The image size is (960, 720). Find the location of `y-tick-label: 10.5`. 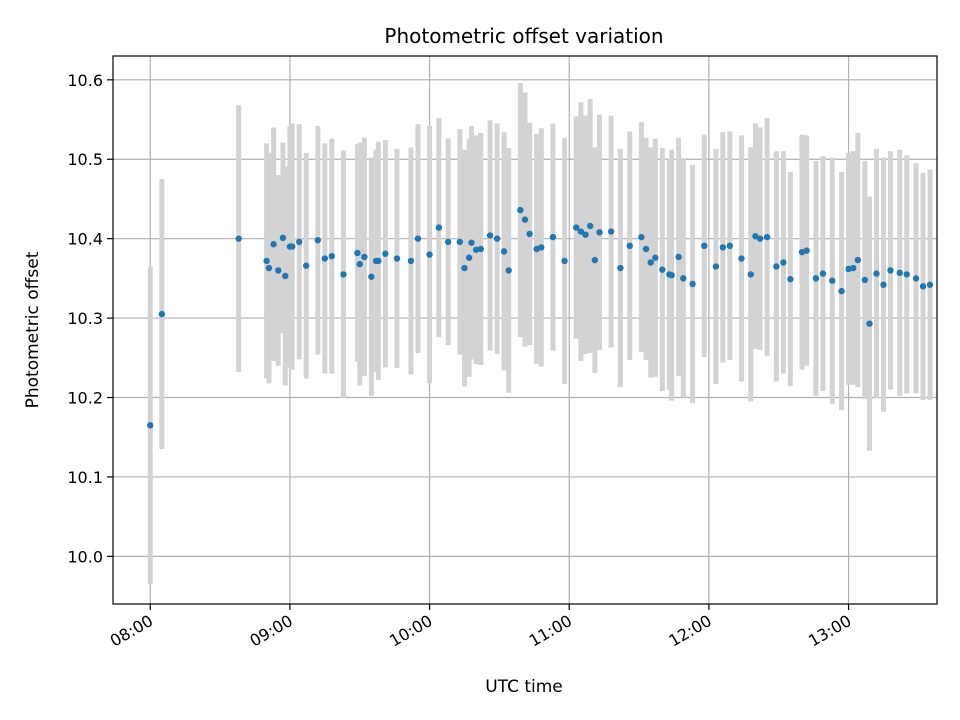

y-tick-label: 10.5 is located at coordinates (85, 159).